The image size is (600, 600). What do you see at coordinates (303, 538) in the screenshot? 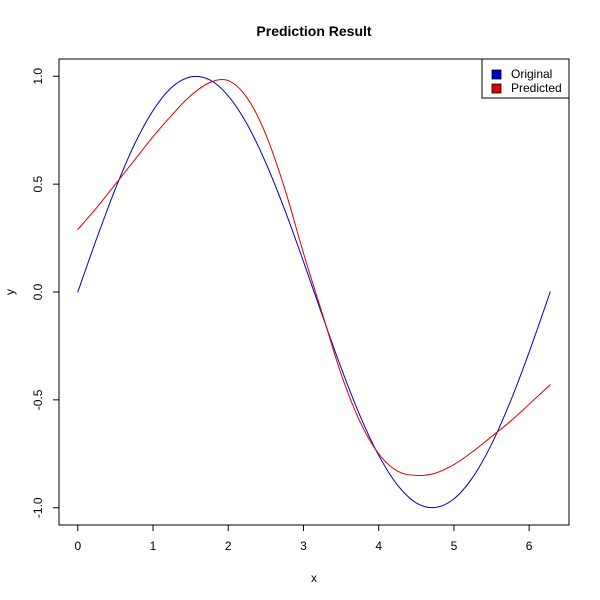
I see `x-axis: 0 1 2 3 4 5 6` at bounding box center [303, 538].